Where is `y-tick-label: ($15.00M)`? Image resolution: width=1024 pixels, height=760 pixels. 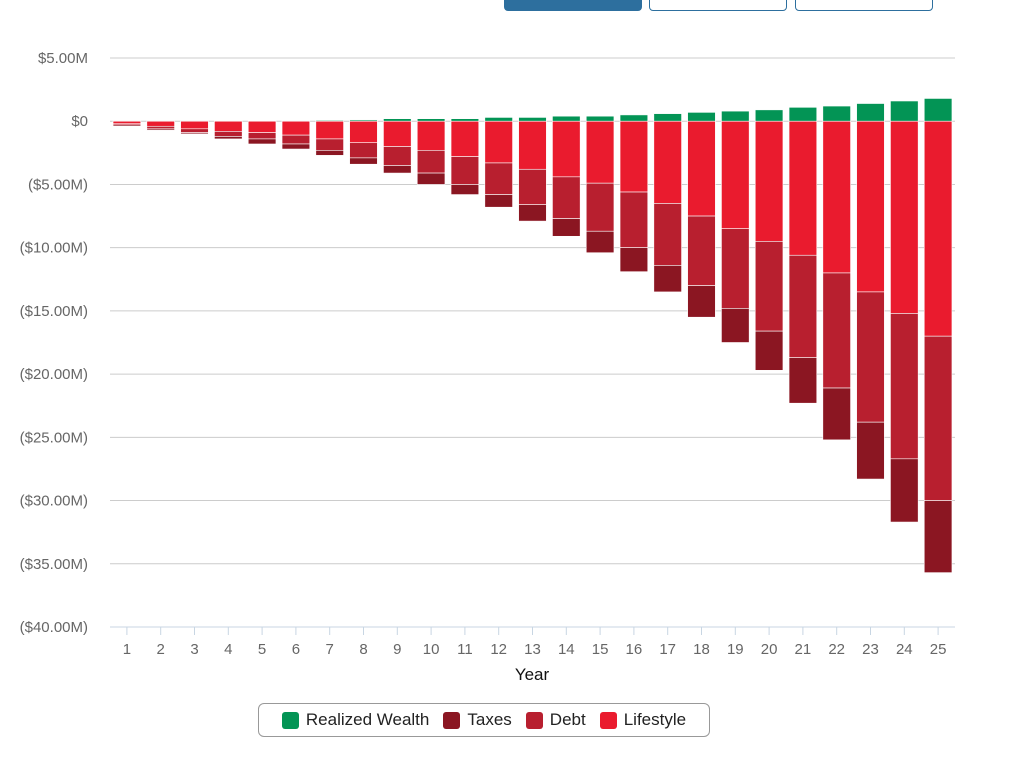
y-tick-label: ($15.00M) is located at coordinates (54, 311).